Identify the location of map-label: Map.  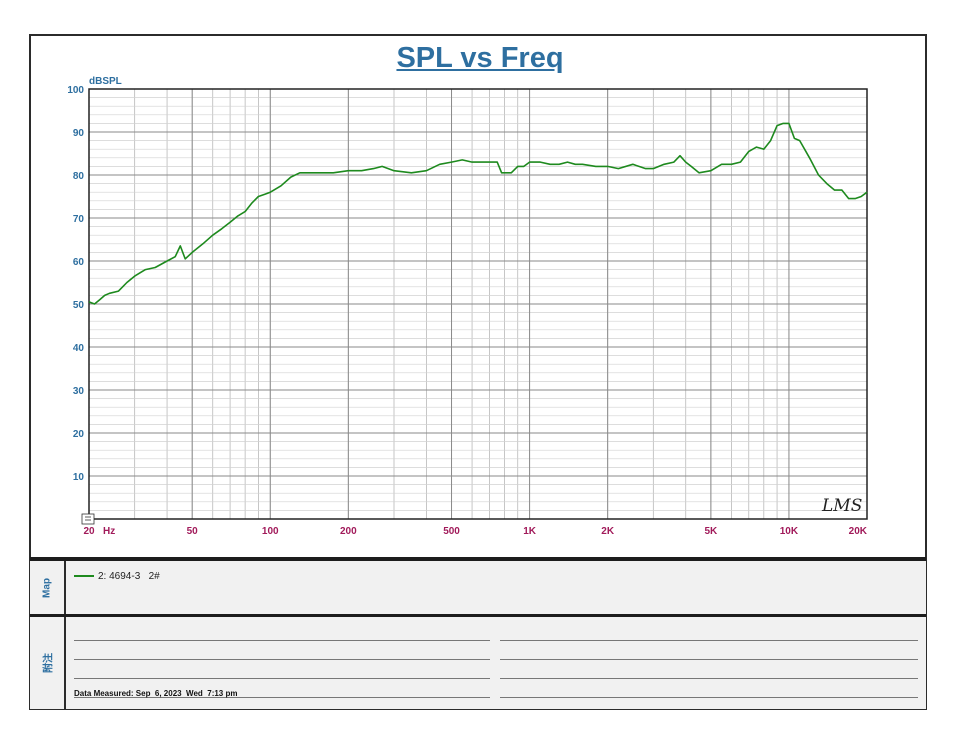
(47, 587).